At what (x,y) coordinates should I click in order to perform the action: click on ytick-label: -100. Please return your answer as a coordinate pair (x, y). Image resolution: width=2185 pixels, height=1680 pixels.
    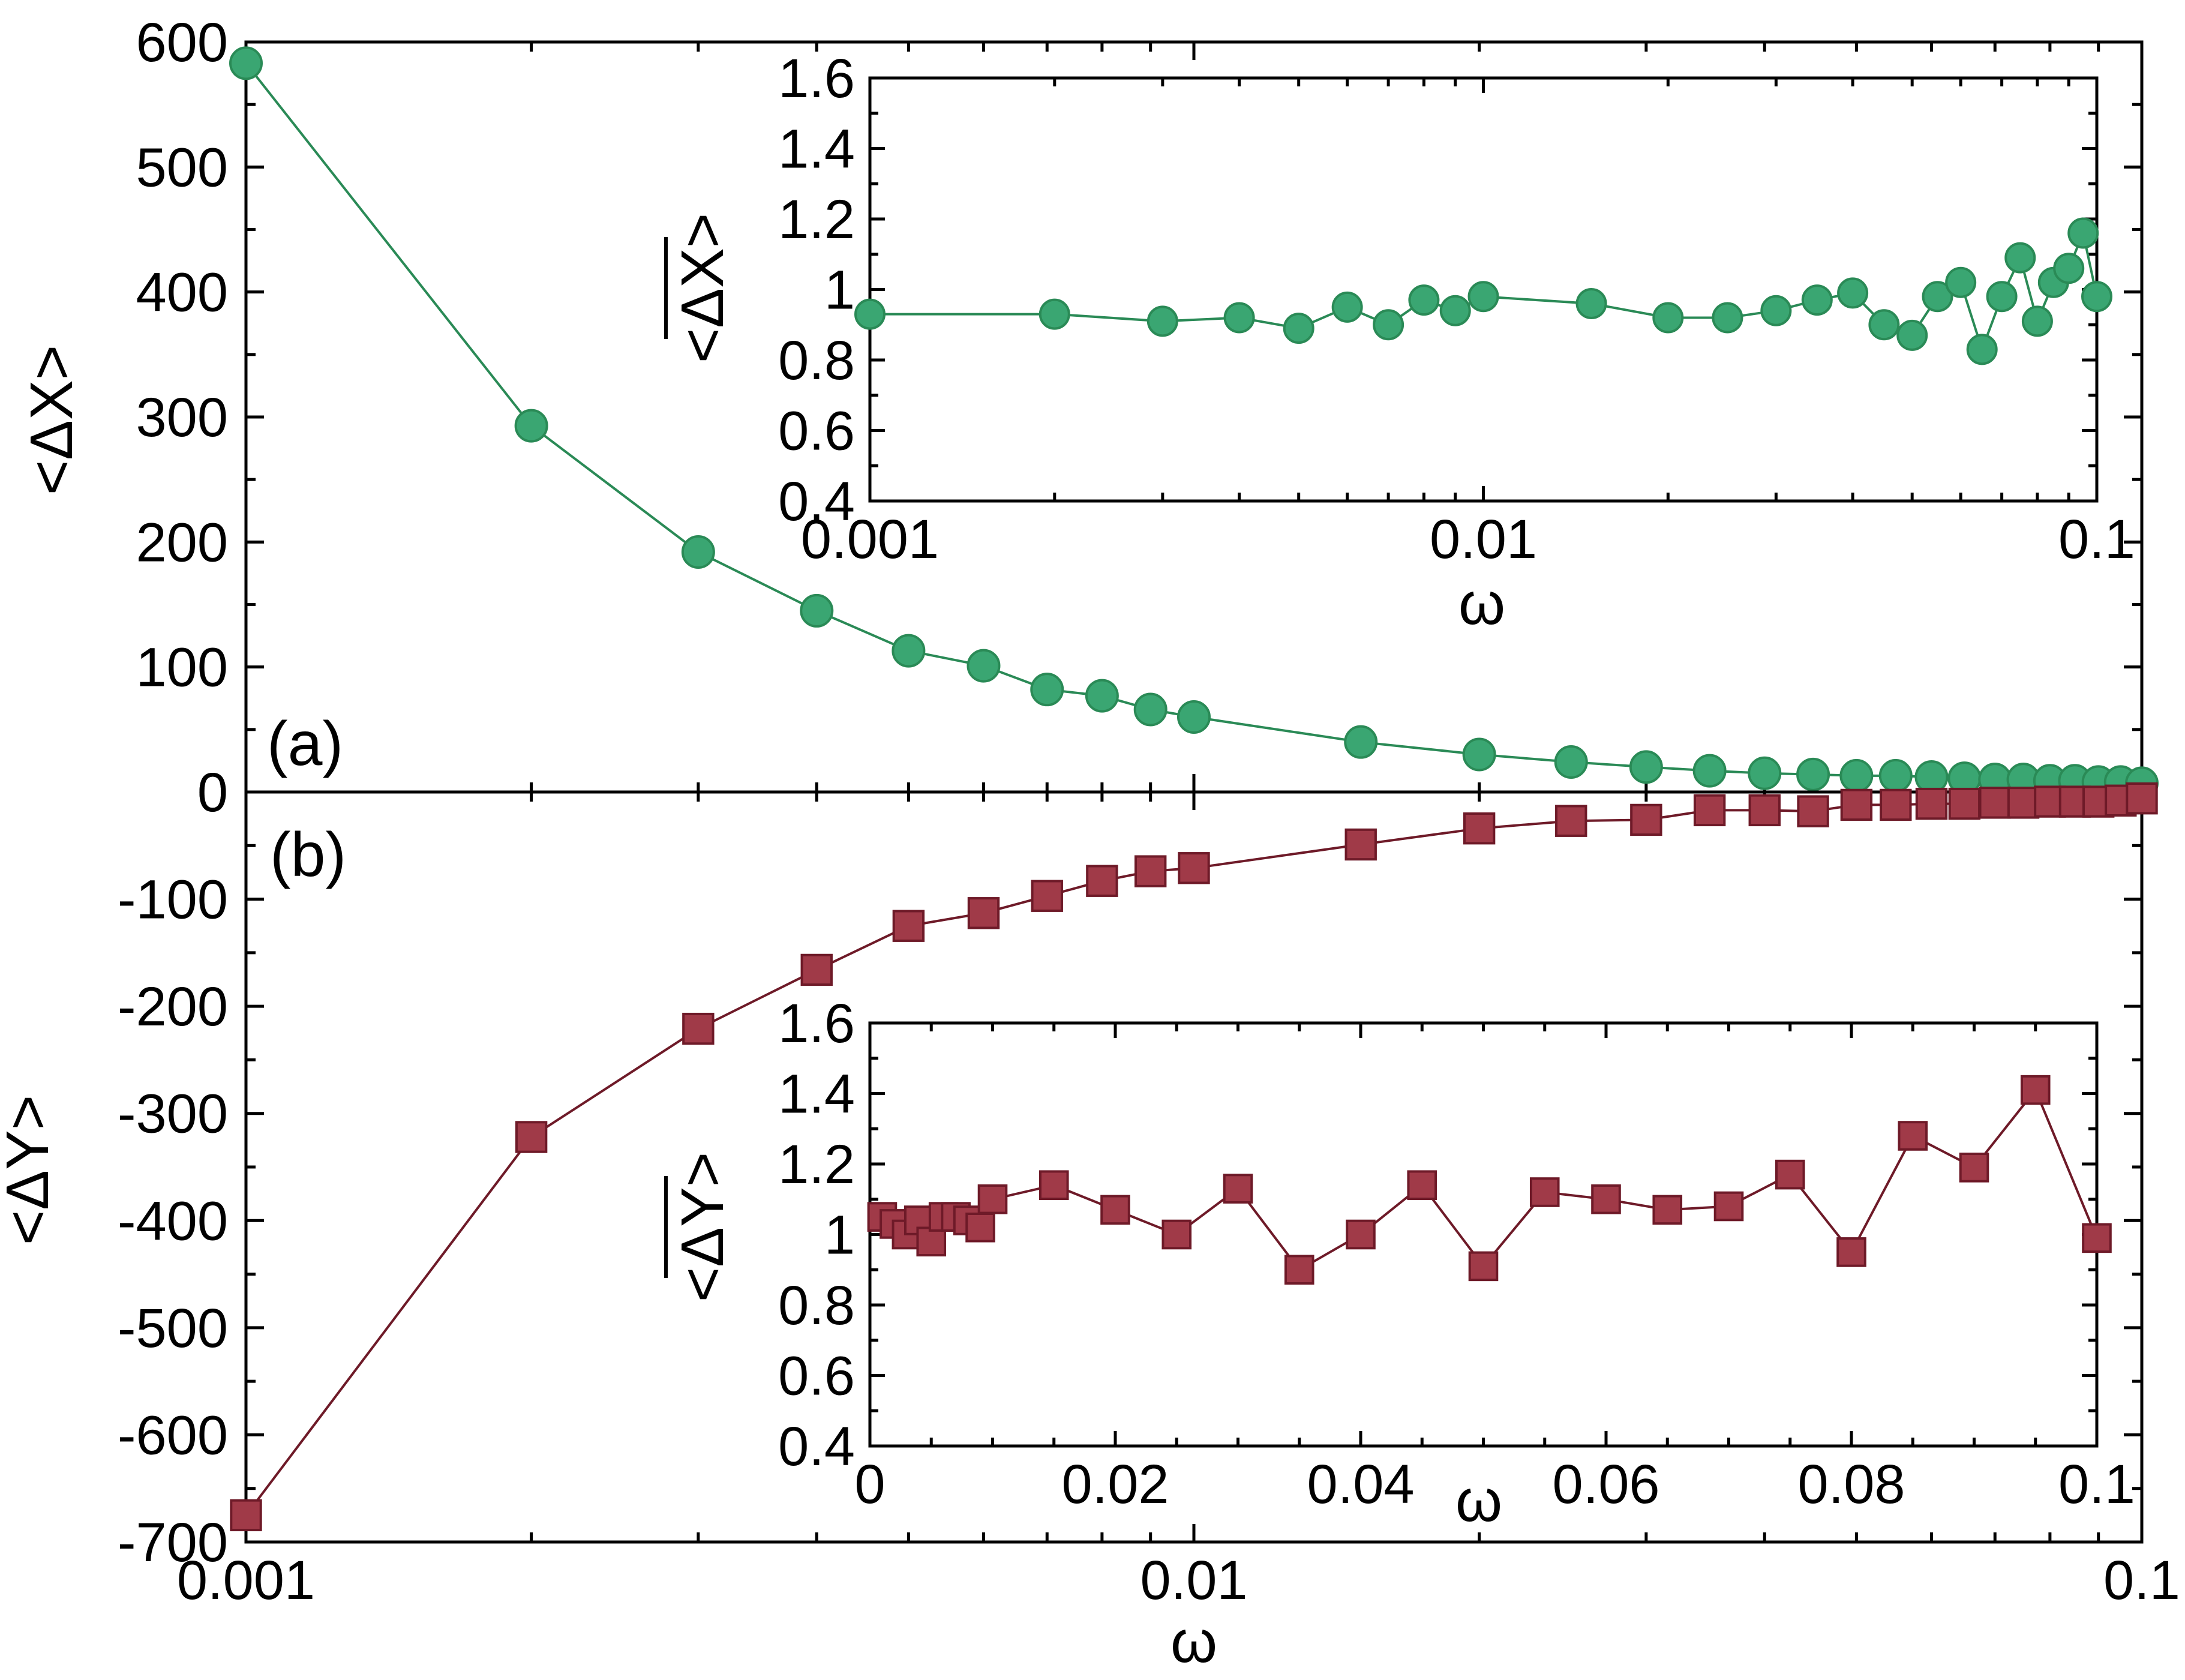
    Looking at the image, I should click on (173, 900).